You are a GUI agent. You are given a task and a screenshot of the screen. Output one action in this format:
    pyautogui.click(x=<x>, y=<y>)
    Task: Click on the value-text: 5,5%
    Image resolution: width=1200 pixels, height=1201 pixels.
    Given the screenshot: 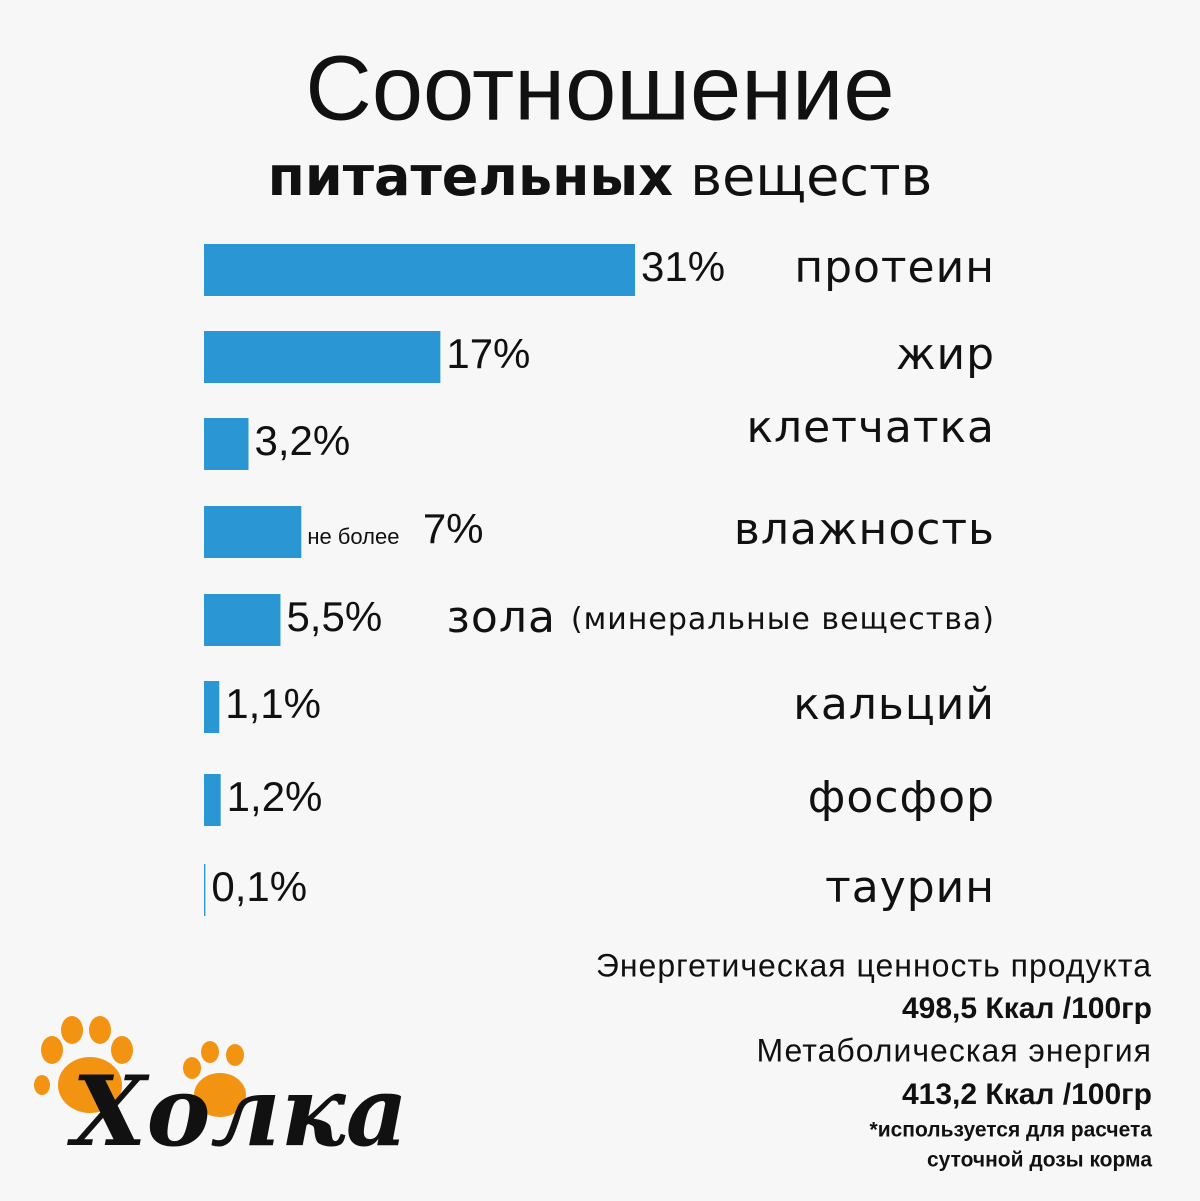 What is the action you would take?
    pyautogui.click(x=334, y=616)
    